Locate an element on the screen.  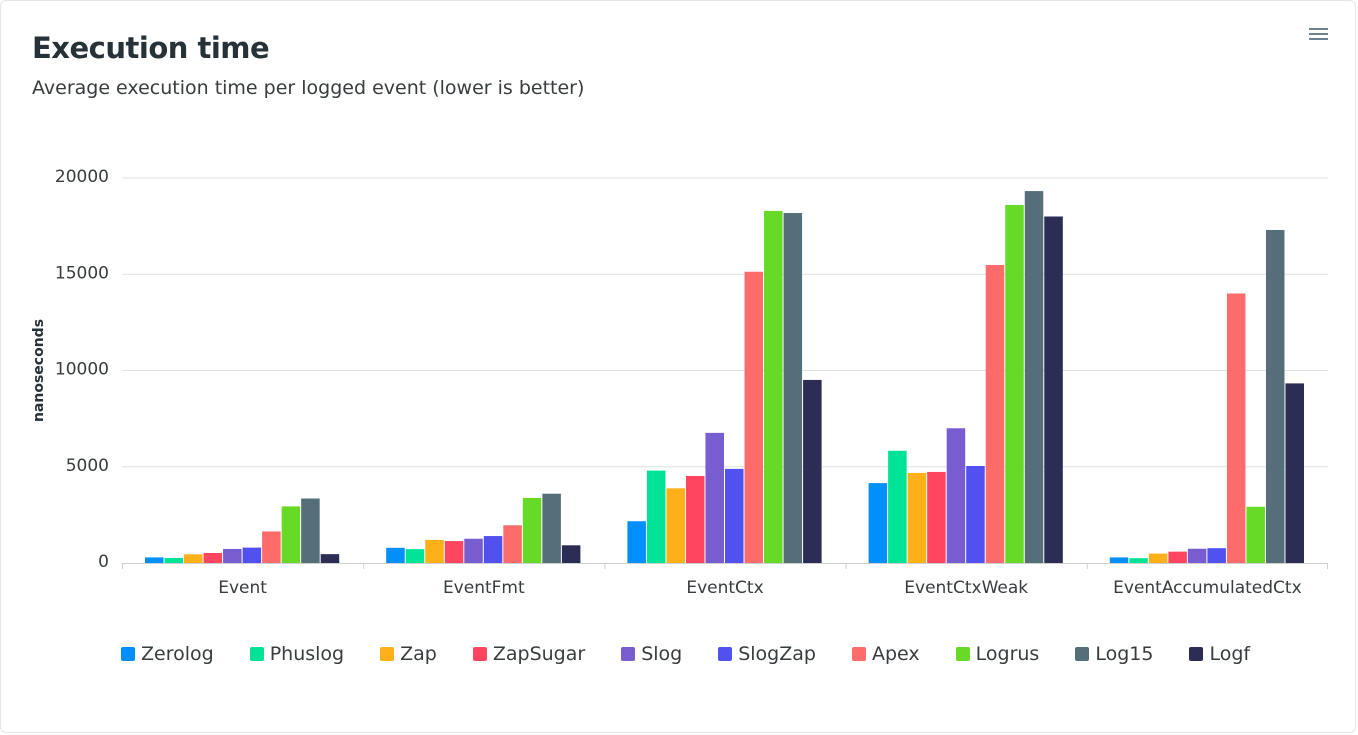
bar-zerolog-eventfmt is located at coordinates (395, 555).